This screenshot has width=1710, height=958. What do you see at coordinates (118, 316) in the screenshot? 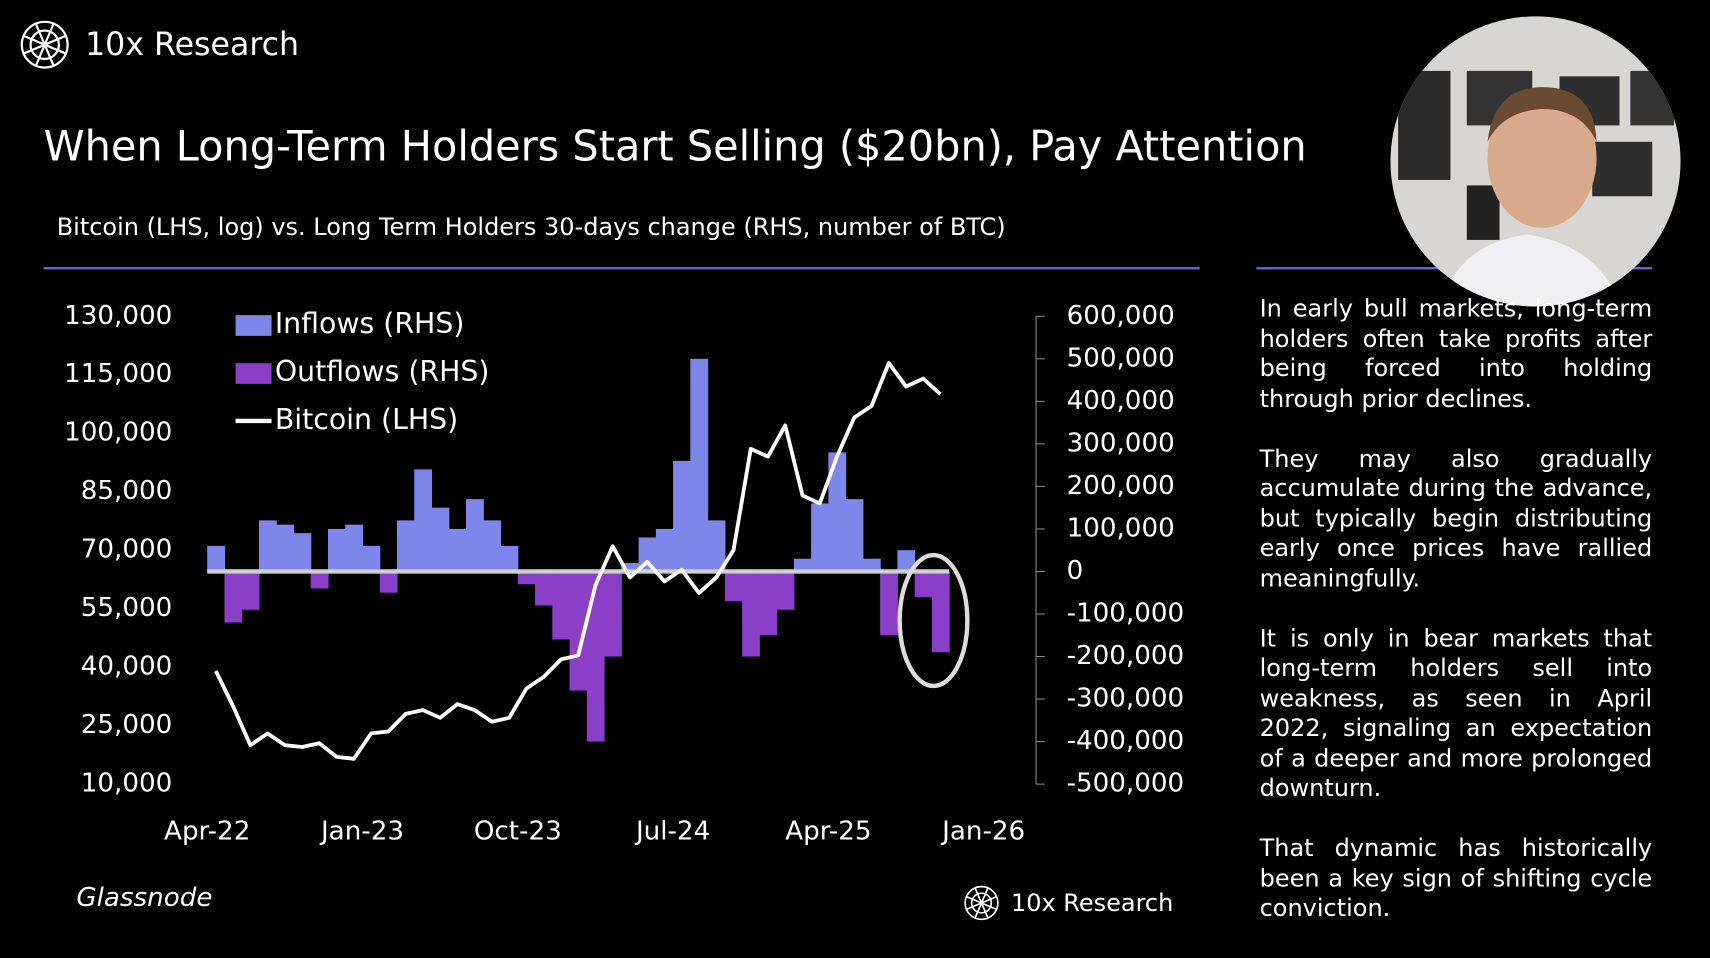
I see `y-tick-label: 130,000` at bounding box center [118, 316].